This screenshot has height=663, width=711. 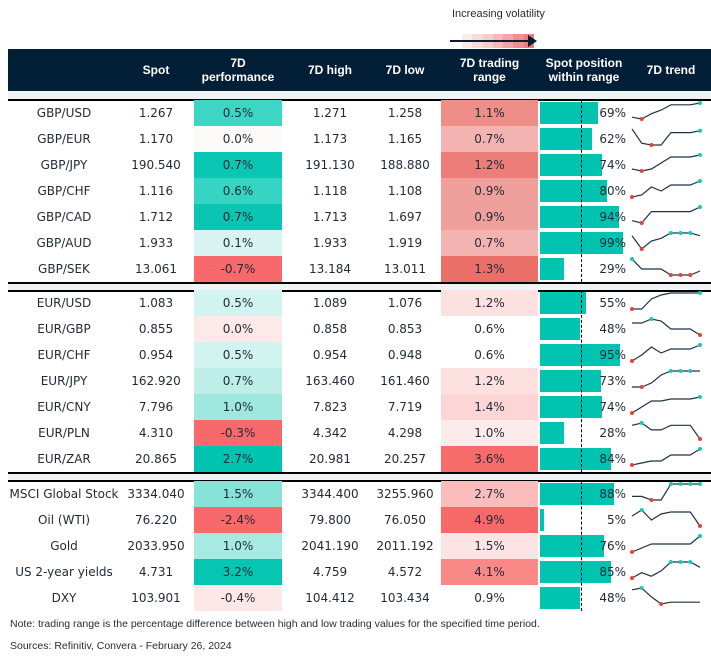 What do you see at coordinates (489, 520) in the screenshot?
I see `trading-range-value: 4.9%` at bounding box center [489, 520].